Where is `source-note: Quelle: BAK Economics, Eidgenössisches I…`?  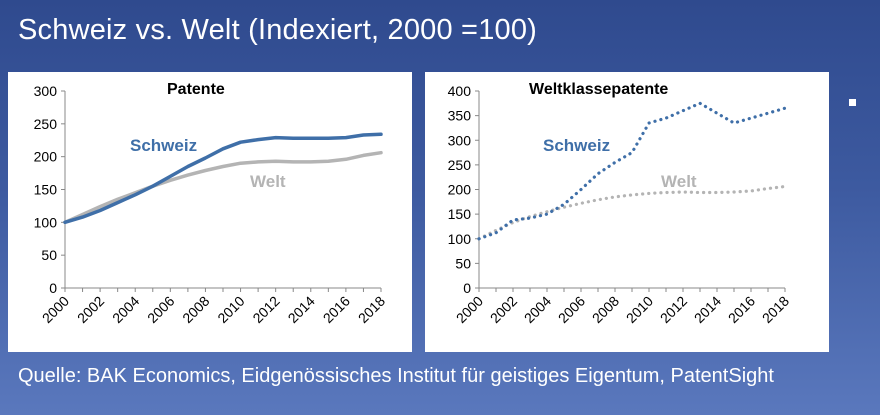
source-note: Quelle: BAK Economics, Eidgenössisches I… is located at coordinates (396, 376).